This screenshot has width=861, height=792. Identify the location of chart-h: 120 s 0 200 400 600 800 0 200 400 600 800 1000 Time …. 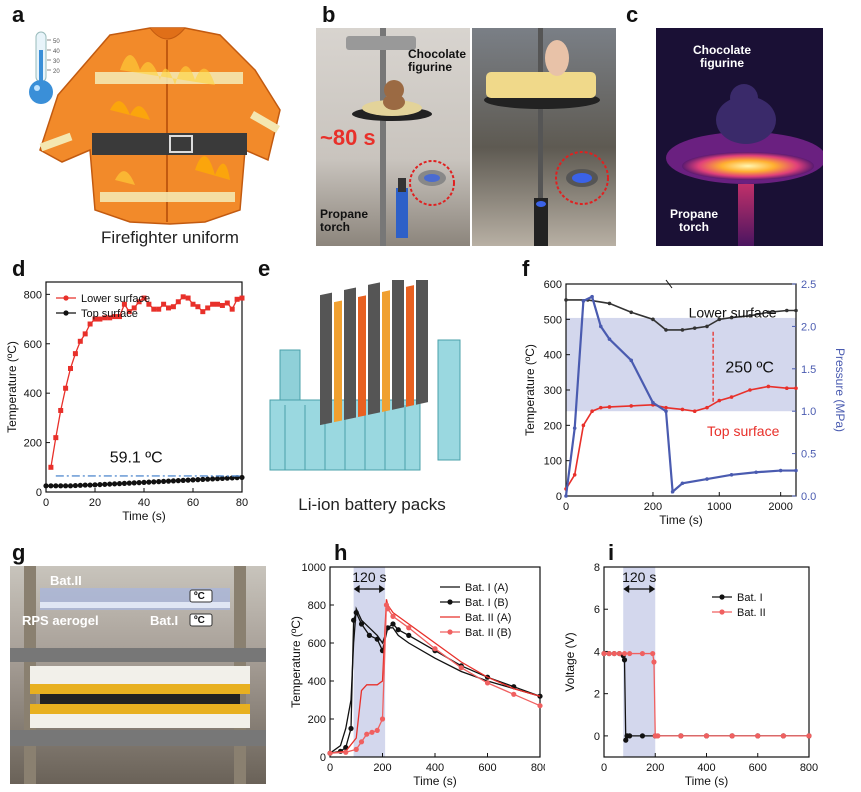
(417, 675).